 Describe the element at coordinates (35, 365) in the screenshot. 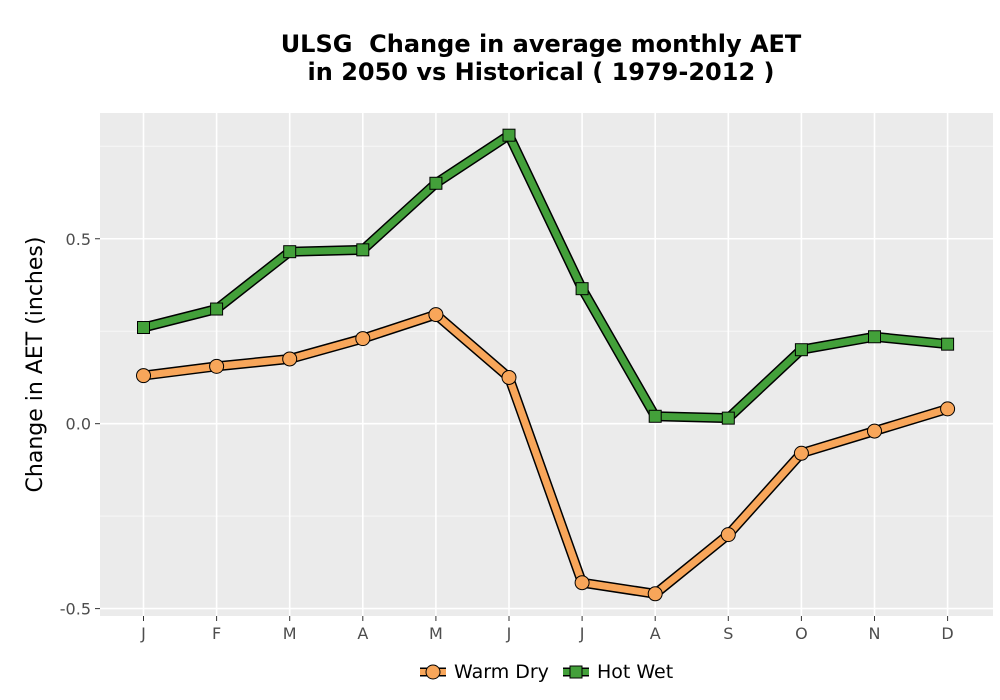

I see `y-axis-label: Change in AET (inches)` at that location.